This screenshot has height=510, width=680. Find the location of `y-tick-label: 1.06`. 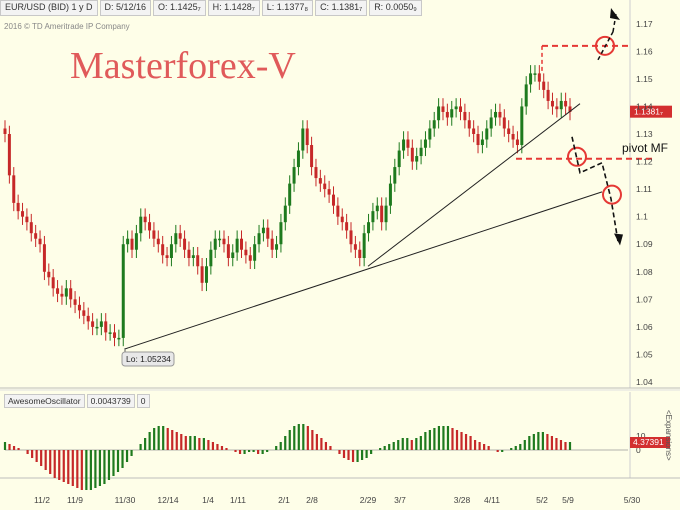

y-tick-label: 1.06 is located at coordinates (644, 327).